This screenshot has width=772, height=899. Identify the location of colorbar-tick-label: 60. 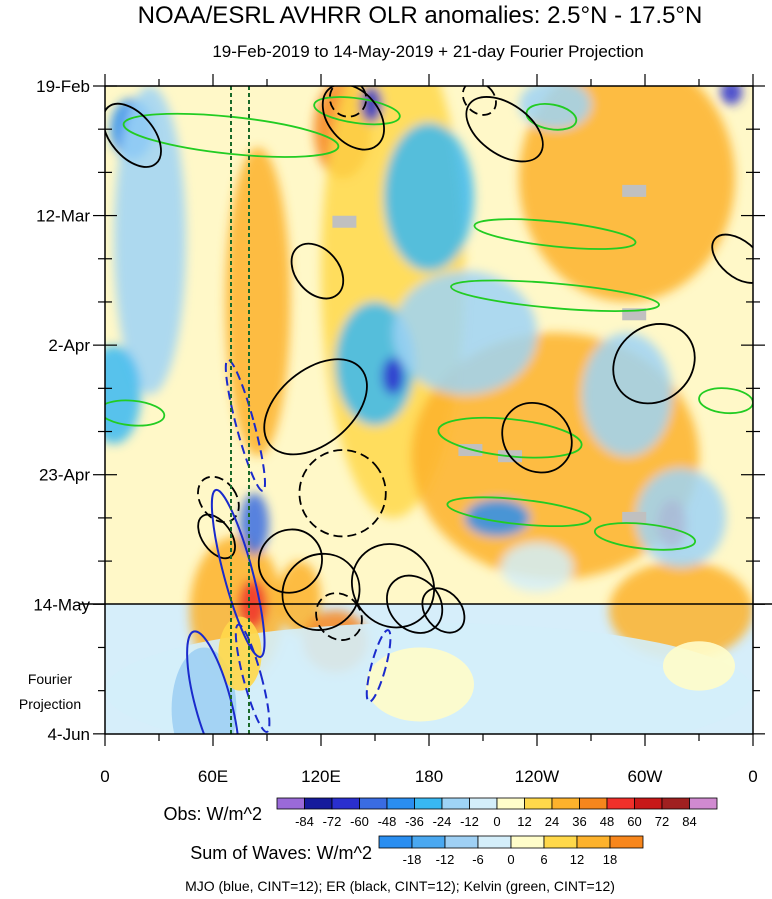
(634, 821).